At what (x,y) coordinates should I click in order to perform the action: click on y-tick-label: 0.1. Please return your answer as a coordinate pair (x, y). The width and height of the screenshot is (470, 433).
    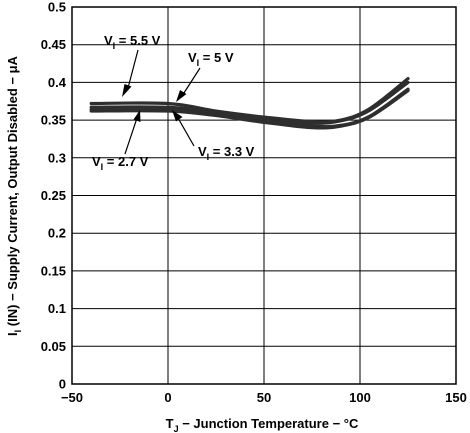
    Looking at the image, I should click on (57, 308).